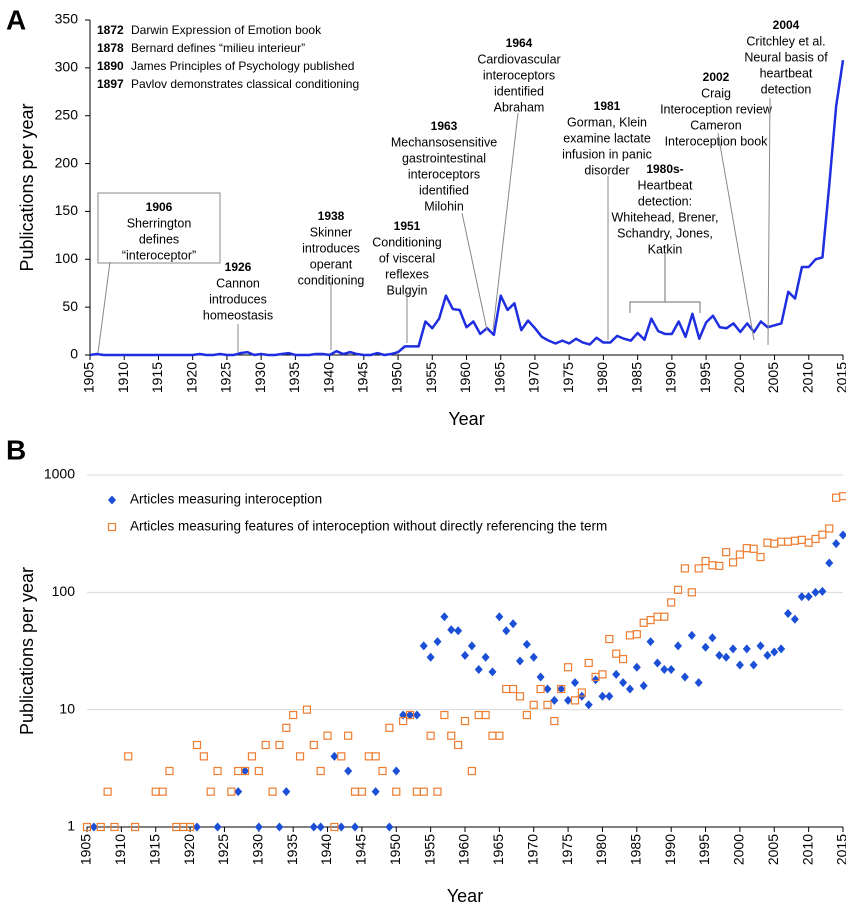 This screenshot has width=846, height=911. Describe the element at coordinates (71, 826) in the screenshot. I see `y-tick-label: 1` at that location.